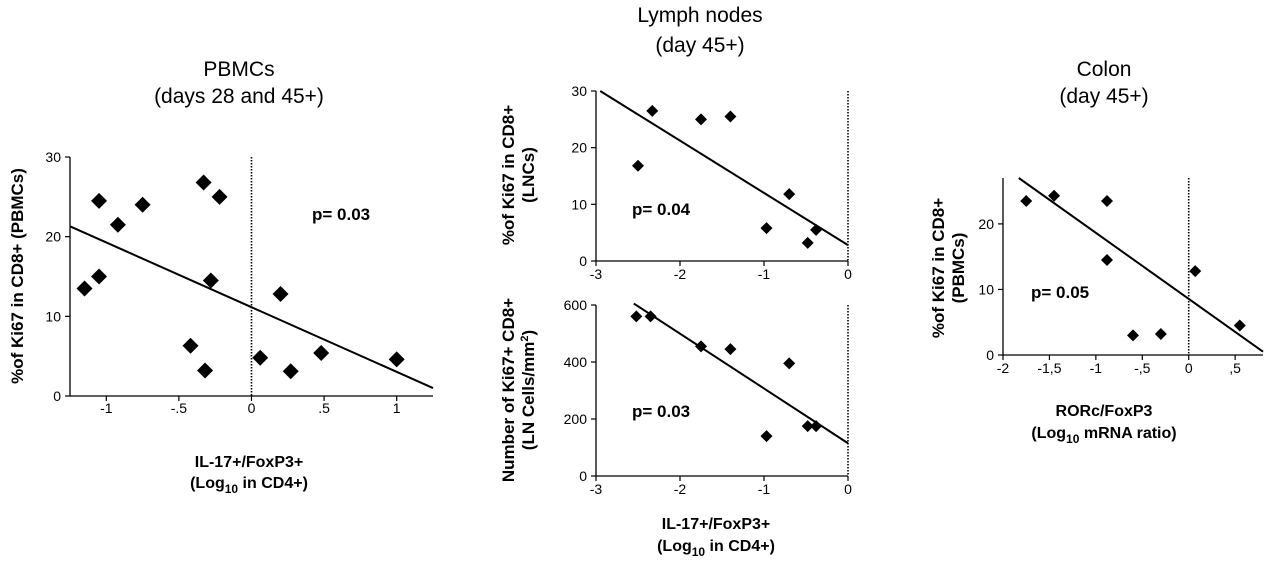 This screenshot has width=1266, height=561. I want to click on pbmc-regression-line, so click(251, 307).